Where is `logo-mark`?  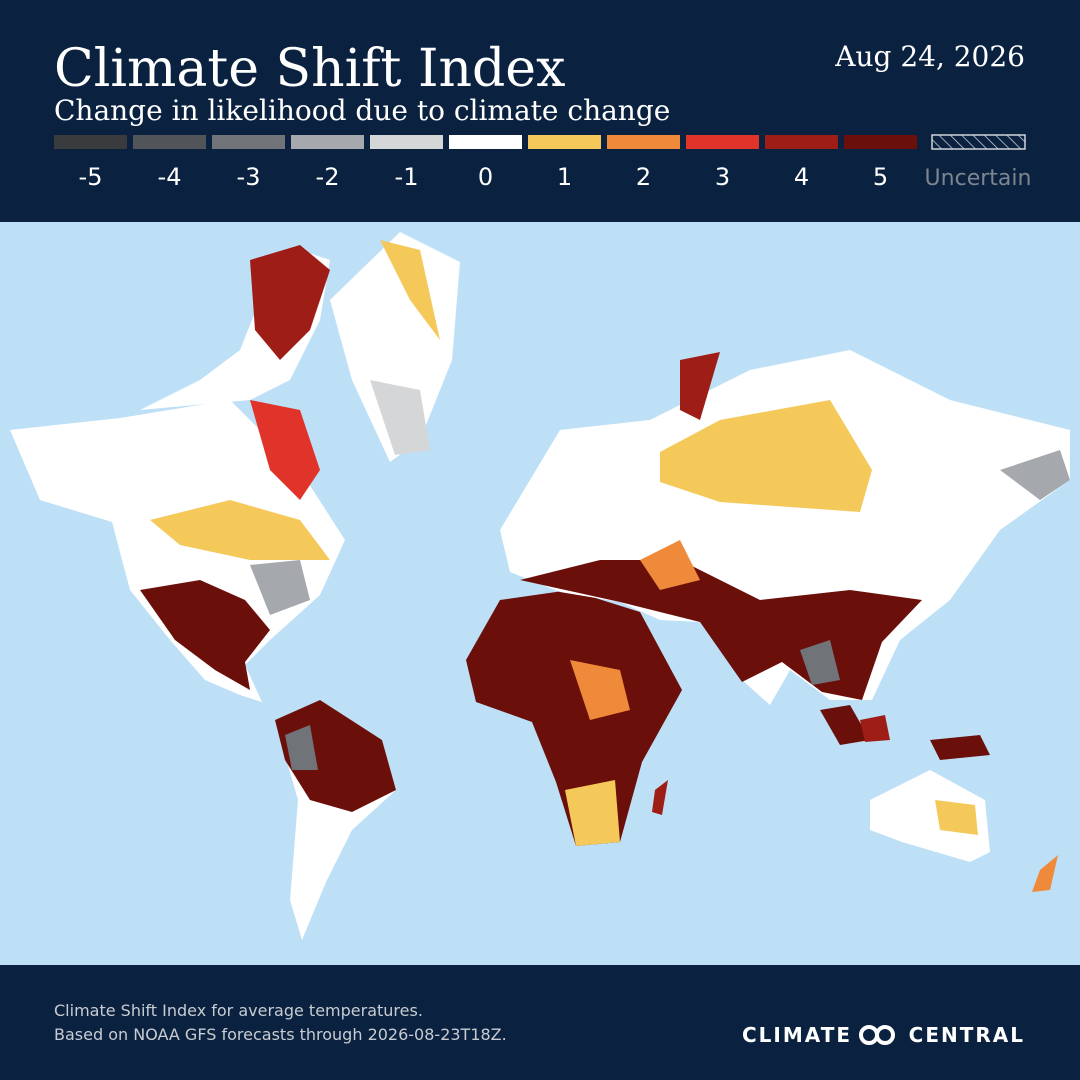
logo-mark is located at coordinates (885, 1035).